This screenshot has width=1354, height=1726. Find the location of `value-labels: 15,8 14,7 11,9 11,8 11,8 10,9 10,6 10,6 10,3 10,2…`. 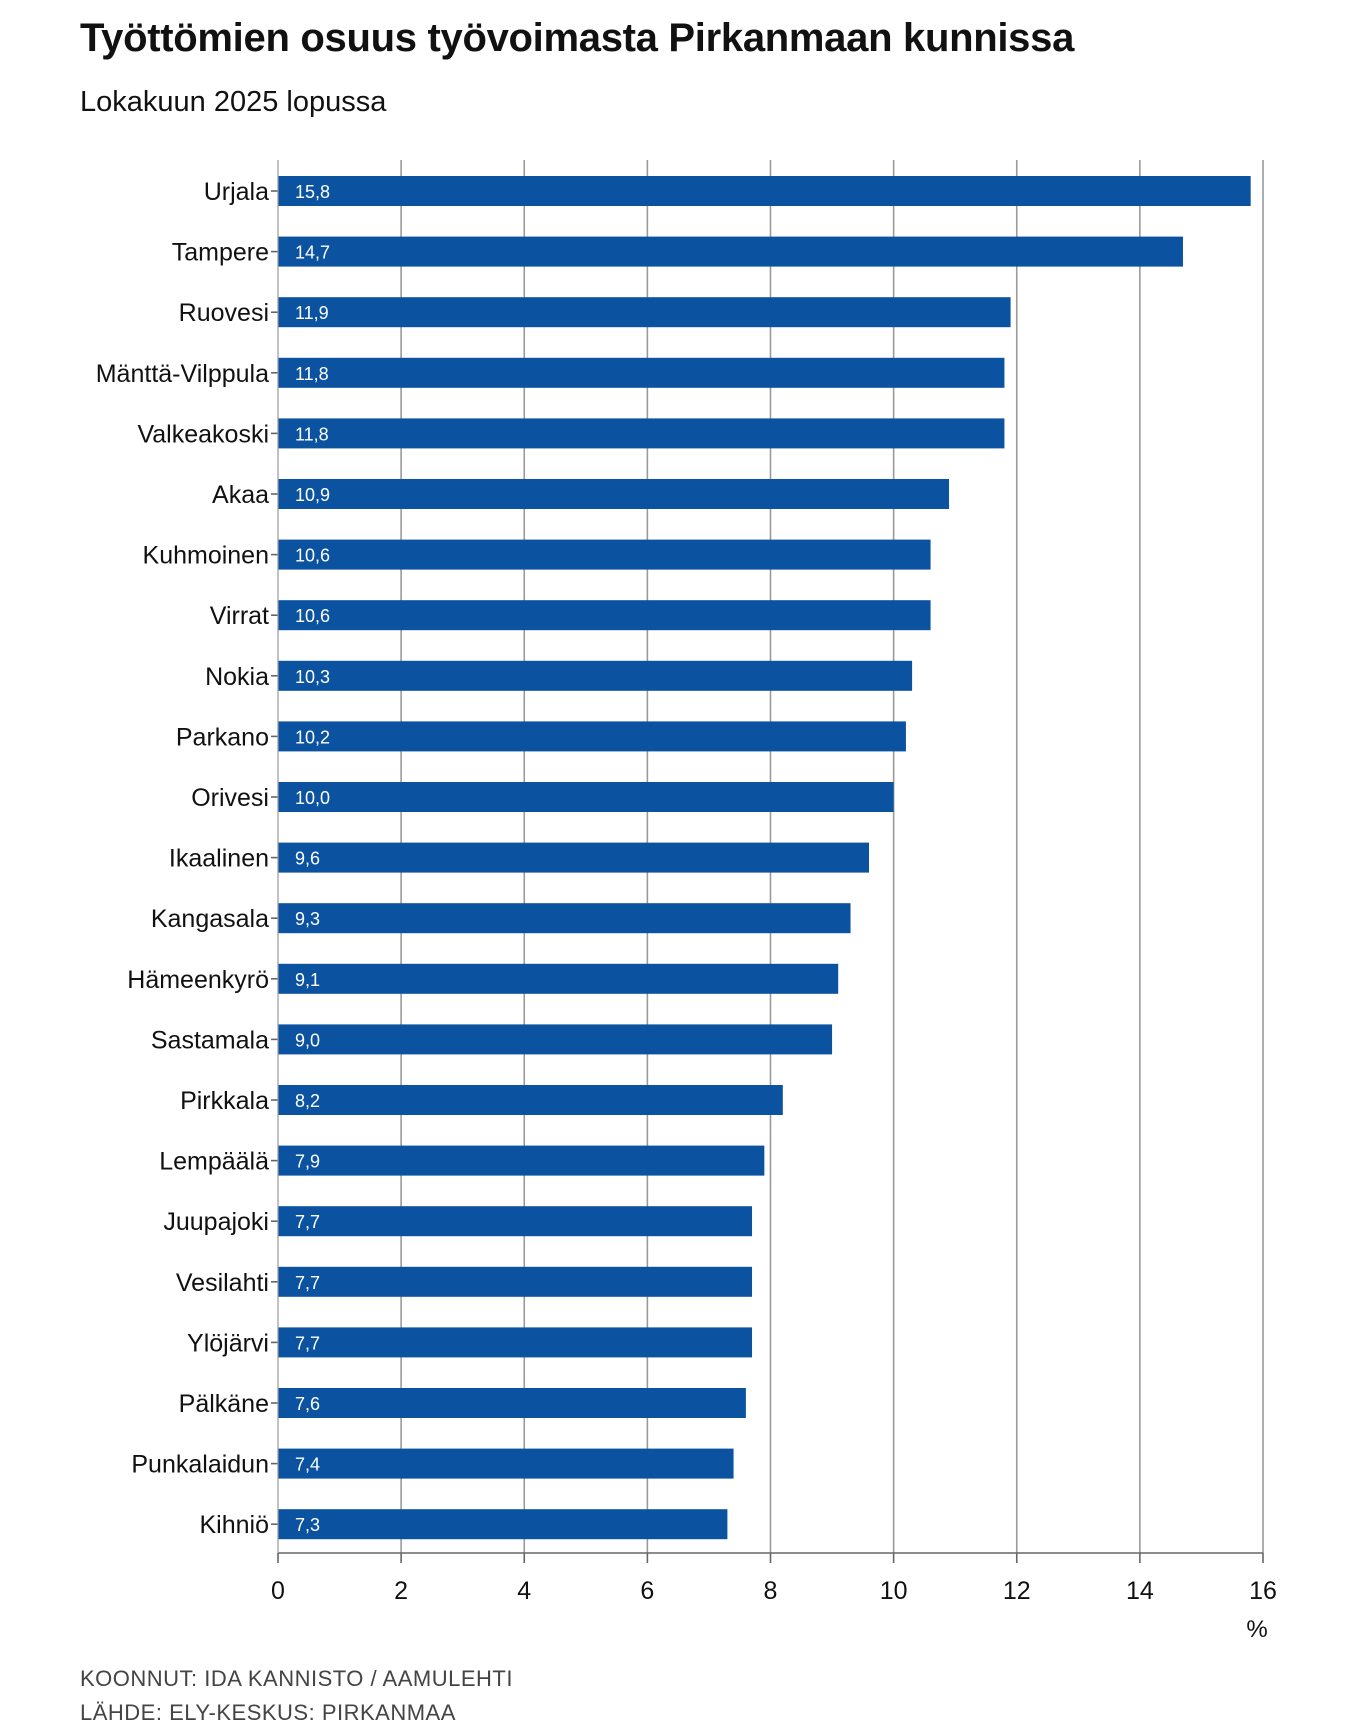

value-labels: 15,8 14,7 11,9 11,8 11,8 10,9 10,6 10,6 10,3 10,2… is located at coordinates (312, 858).